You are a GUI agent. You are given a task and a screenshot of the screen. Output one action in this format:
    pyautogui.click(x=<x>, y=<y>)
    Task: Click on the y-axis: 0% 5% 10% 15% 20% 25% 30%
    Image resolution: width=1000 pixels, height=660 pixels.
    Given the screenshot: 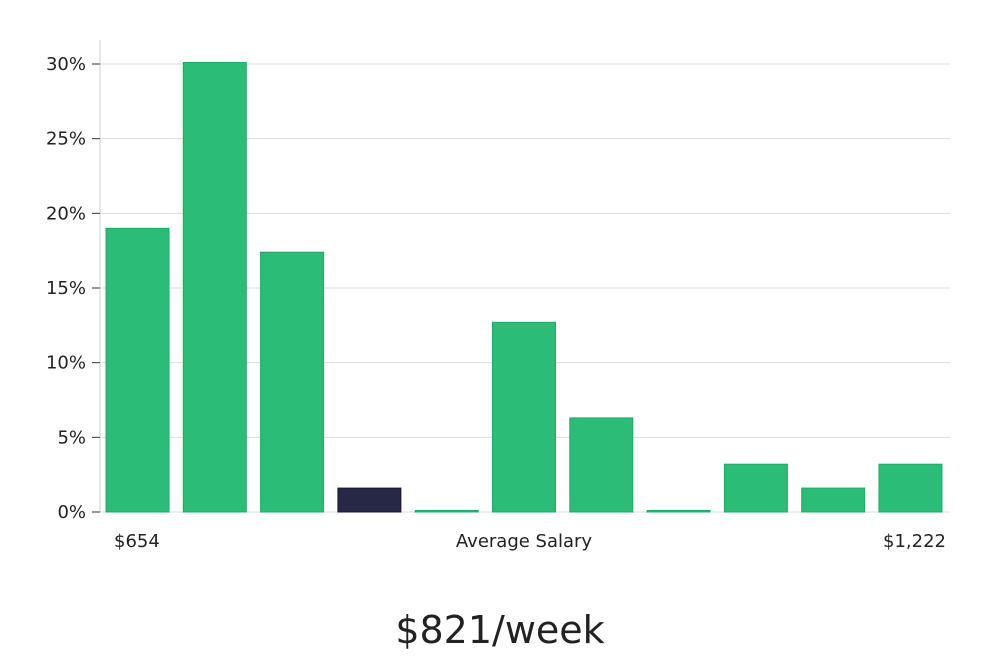 What is the action you would take?
    pyautogui.click(x=73, y=281)
    